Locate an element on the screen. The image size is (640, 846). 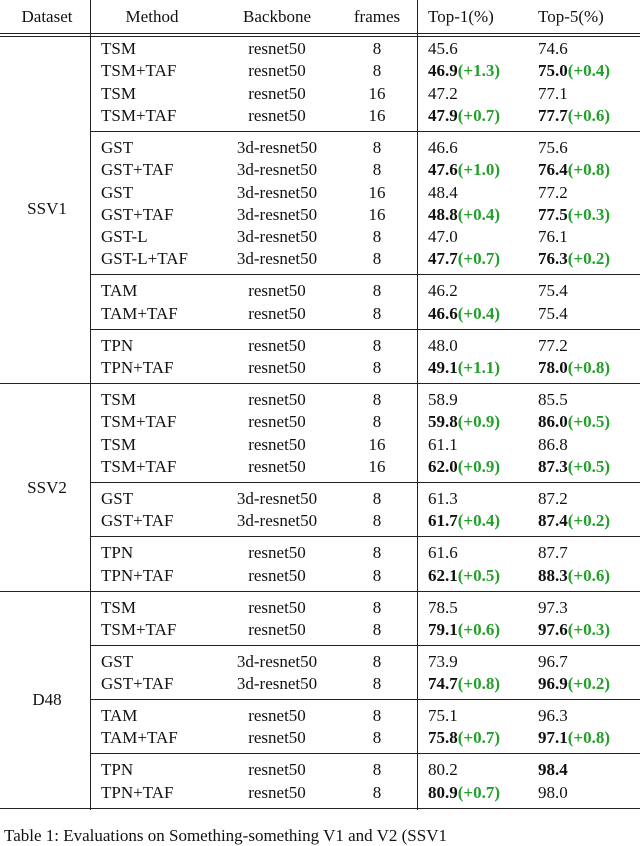
score: 61.3 is located at coordinates (443, 498).